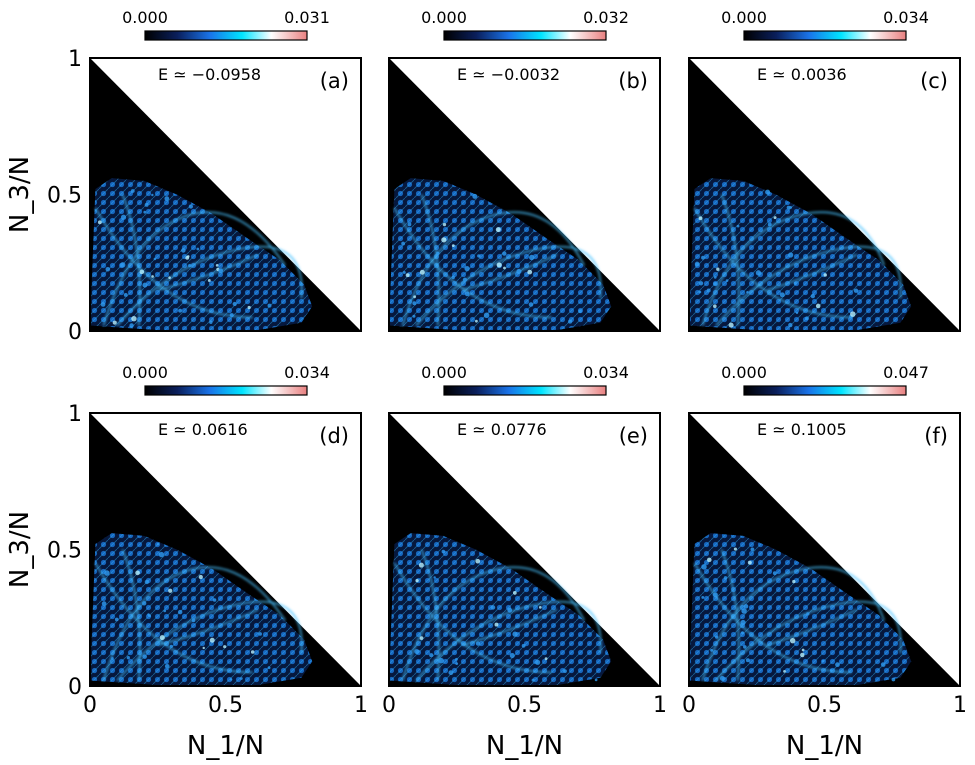  Describe the element at coordinates (906, 372) in the screenshot. I see `colorbar-max-label: 0.047` at that location.